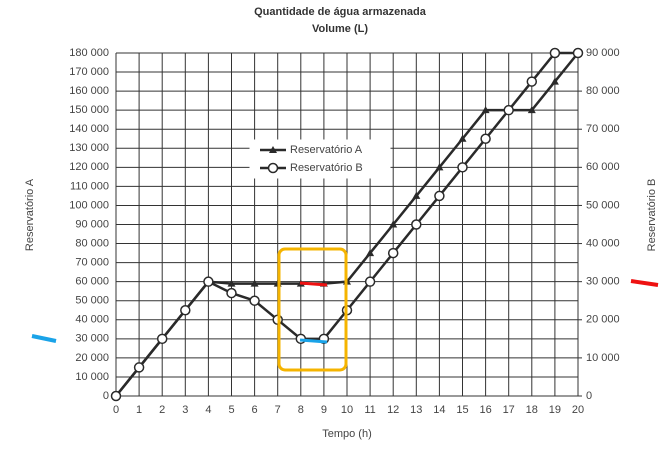  I want to click on y2-tick-label: 20 000, so click(603, 320).